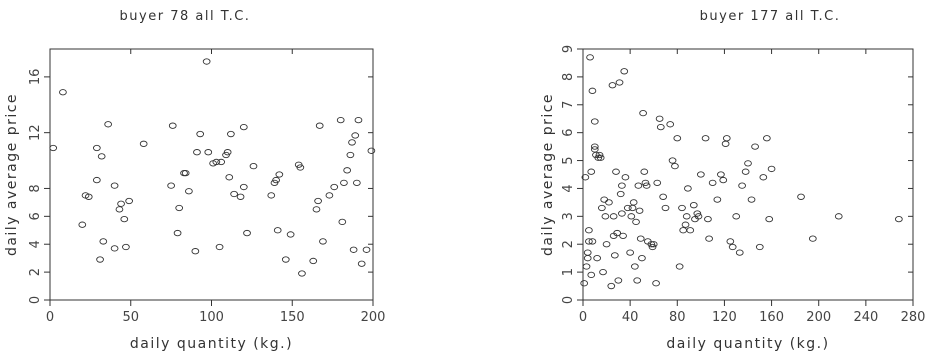  I want to click on y-tick-label: 3, so click(568, 216).